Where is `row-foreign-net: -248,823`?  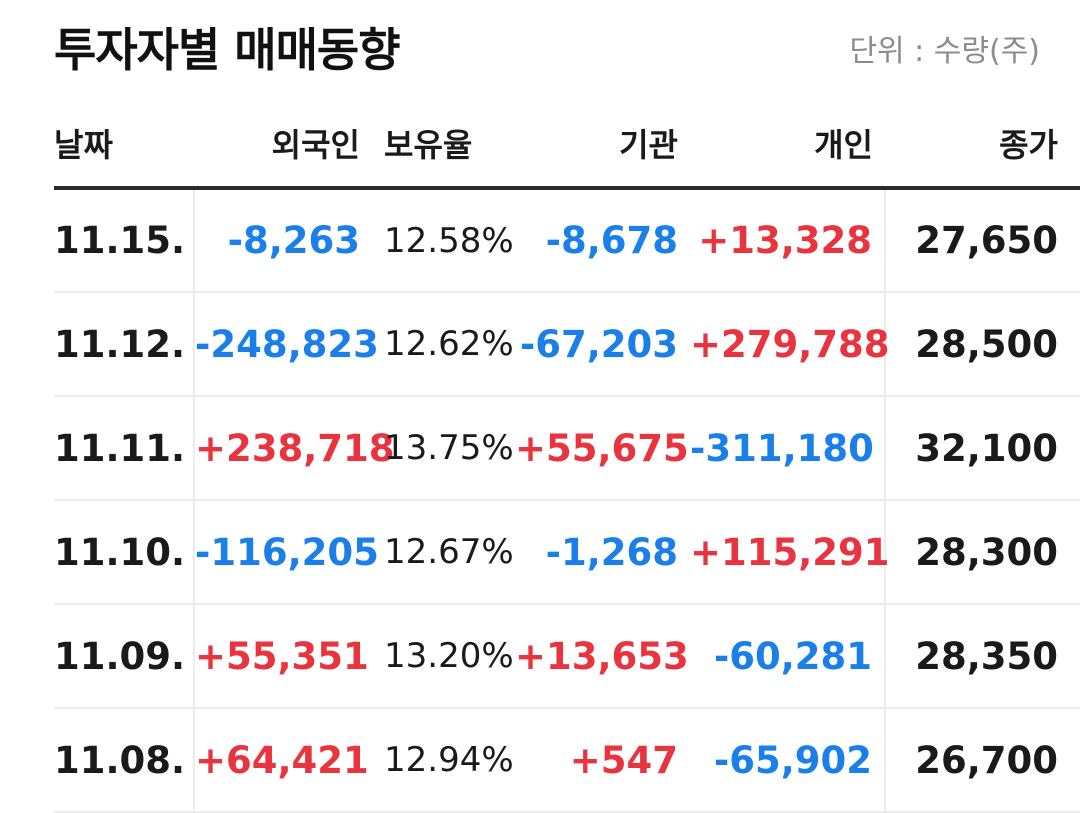 row-foreign-net: -248,823 is located at coordinates (286, 344).